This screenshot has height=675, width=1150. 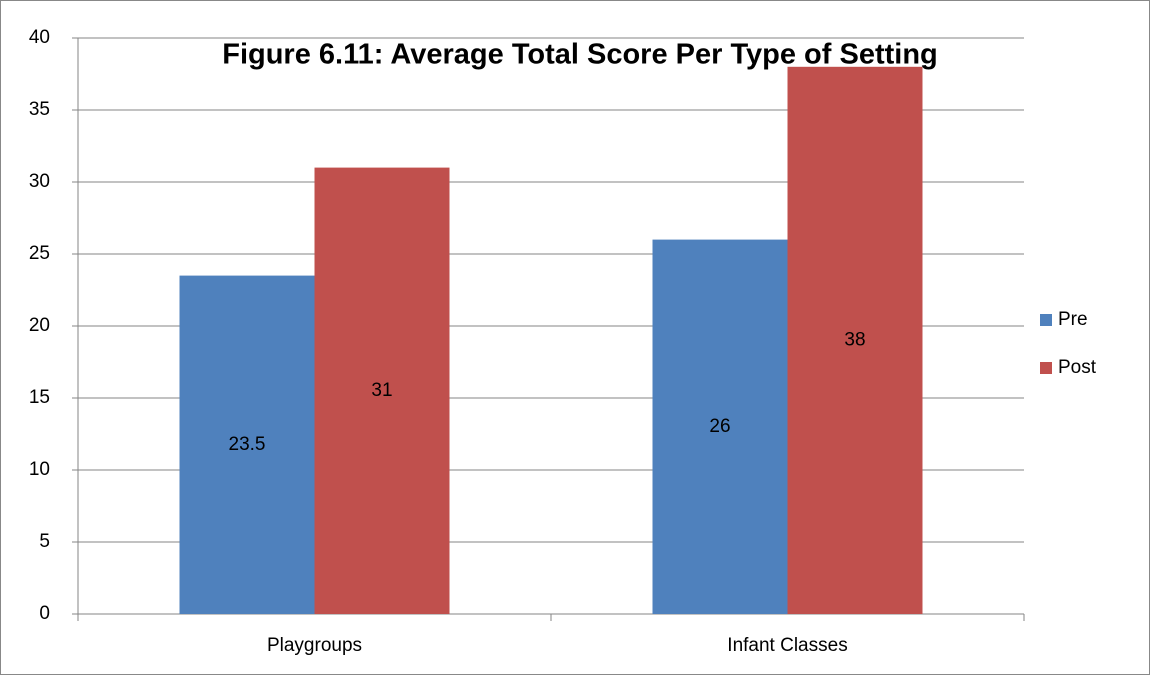 What do you see at coordinates (39, 109) in the screenshot?
I see `y-tick-label: 35` at bounding box center [39, 109].